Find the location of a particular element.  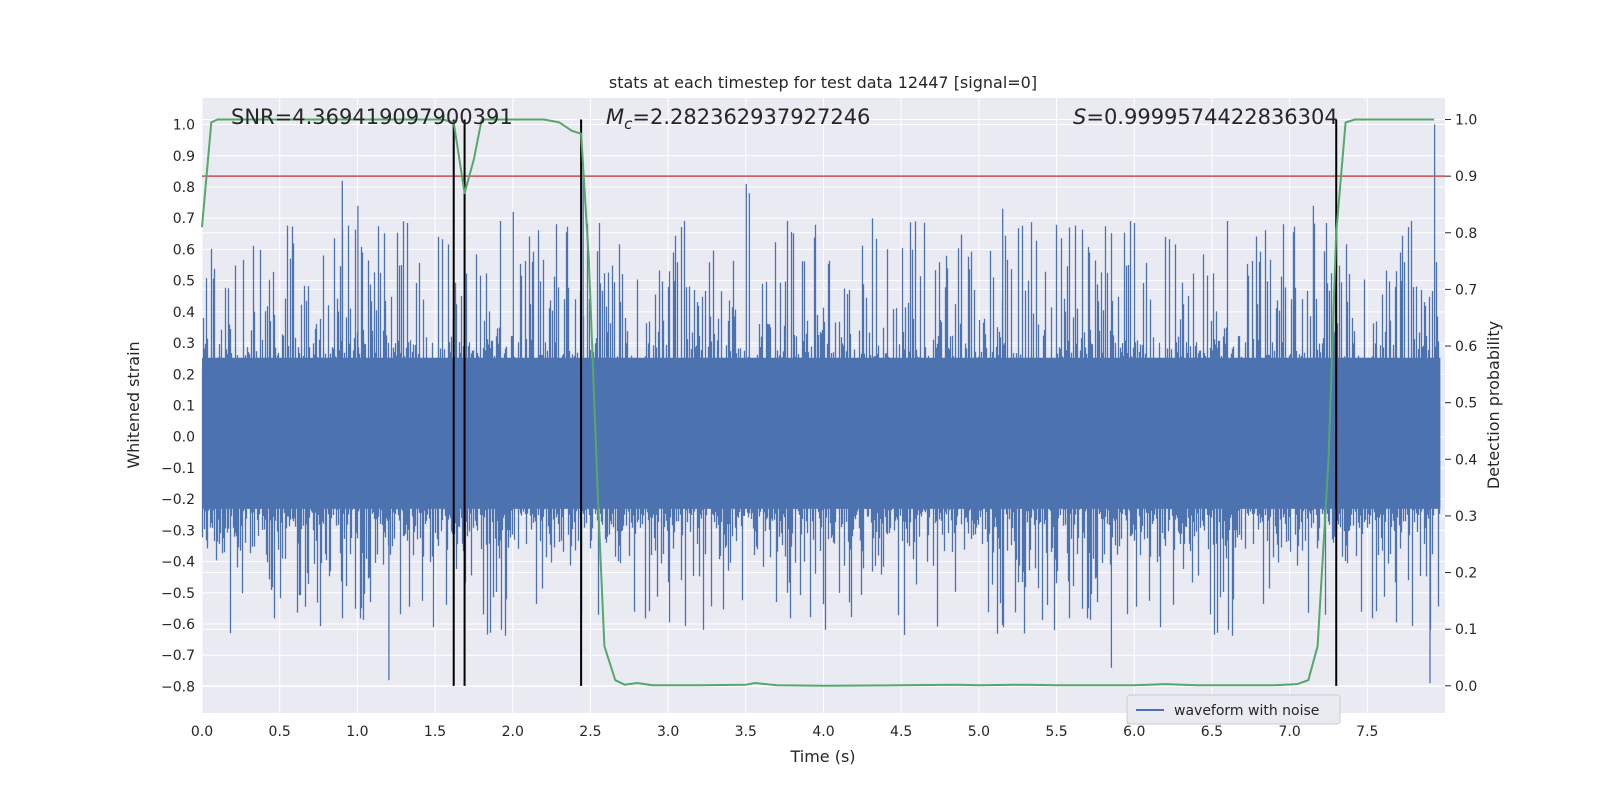

y-tick-label: −0.5 is located at coordinates (178, 594).